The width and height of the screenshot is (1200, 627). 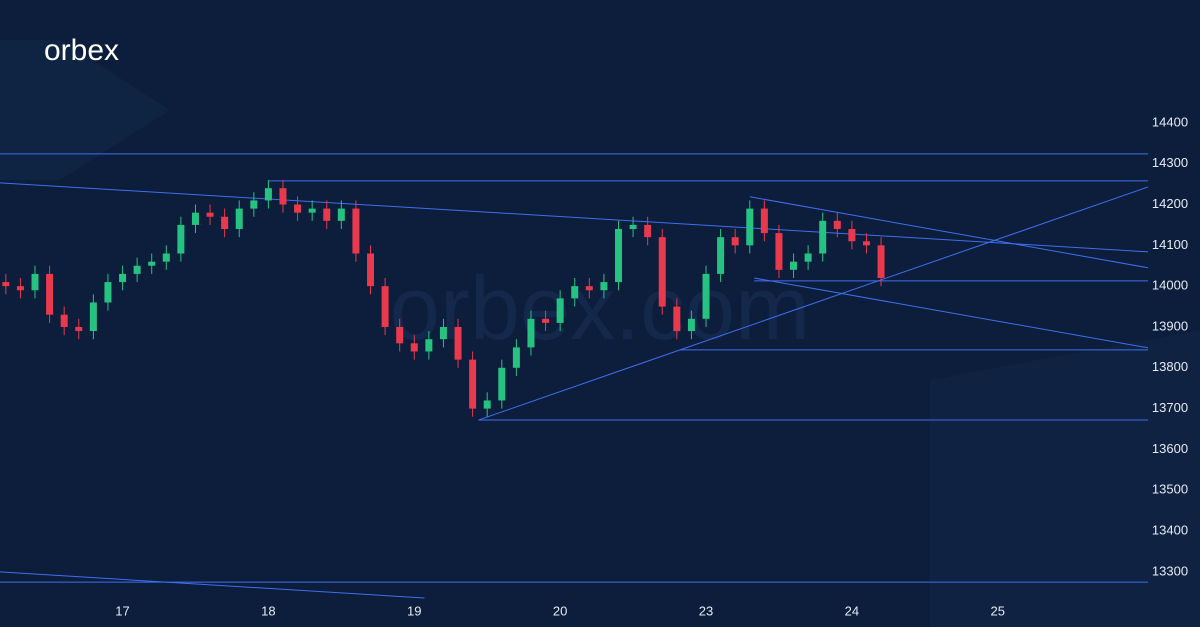 I want to click on logo: orbex, so click(x=81, y=50).